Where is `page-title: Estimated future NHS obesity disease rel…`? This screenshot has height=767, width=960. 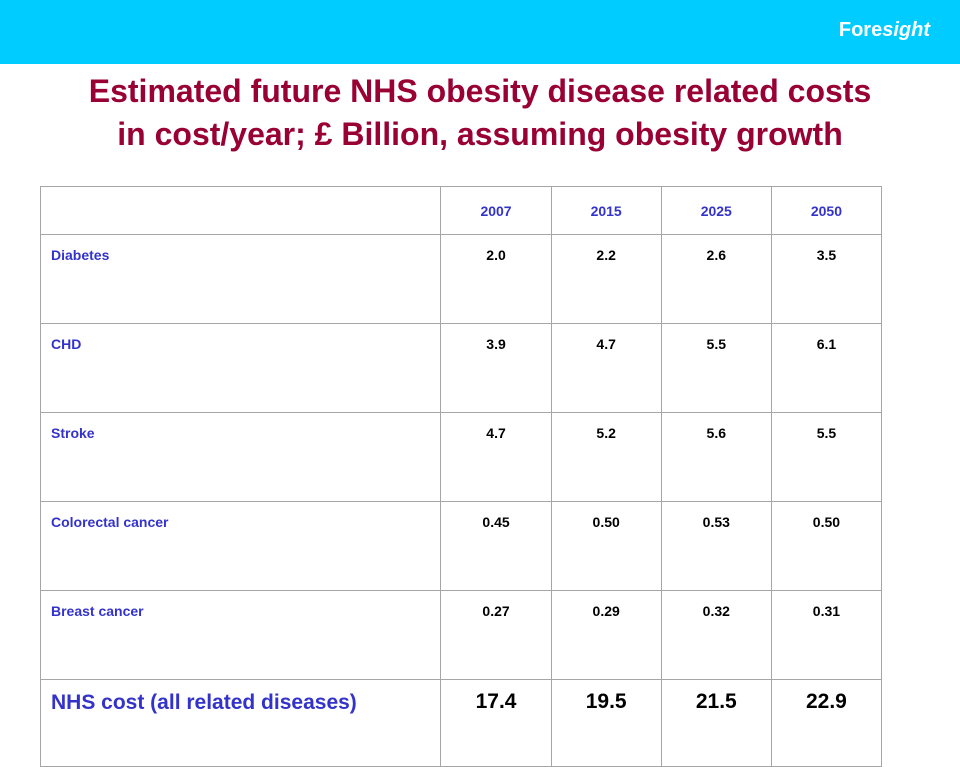 page-title: Estimated future NHS obesity disease rel… is located at coordinates (480, 113).